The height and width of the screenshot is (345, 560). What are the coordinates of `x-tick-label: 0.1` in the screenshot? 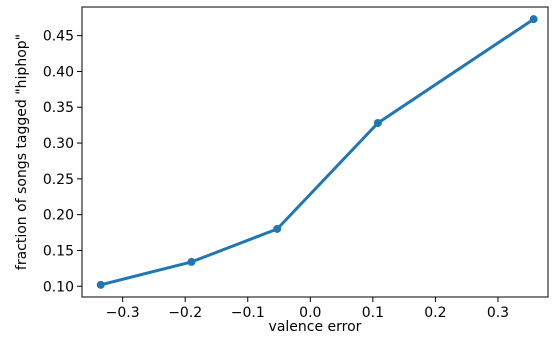 It's located at (373, 313).